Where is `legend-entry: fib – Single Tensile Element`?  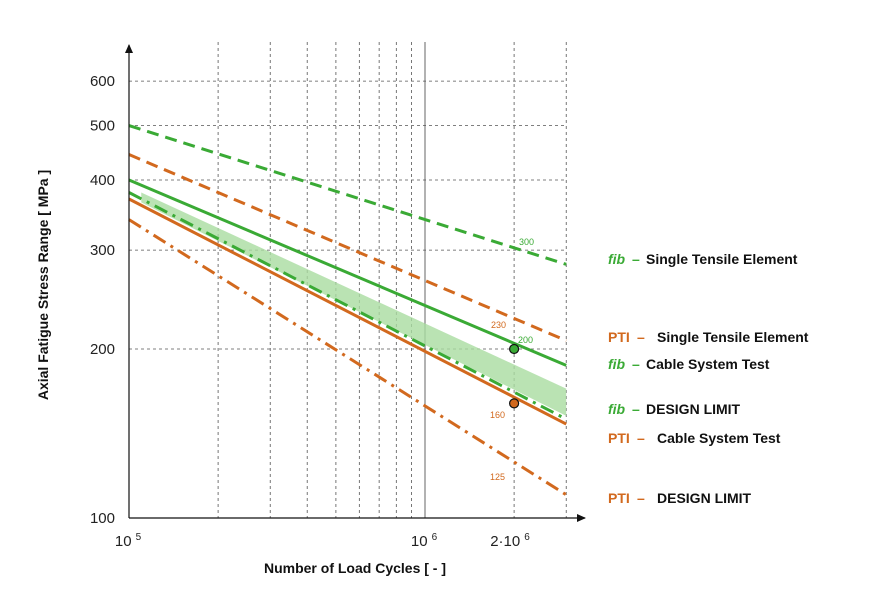 legend-entry: fib – Single Tensile Element is located at coordinates (703, 259).